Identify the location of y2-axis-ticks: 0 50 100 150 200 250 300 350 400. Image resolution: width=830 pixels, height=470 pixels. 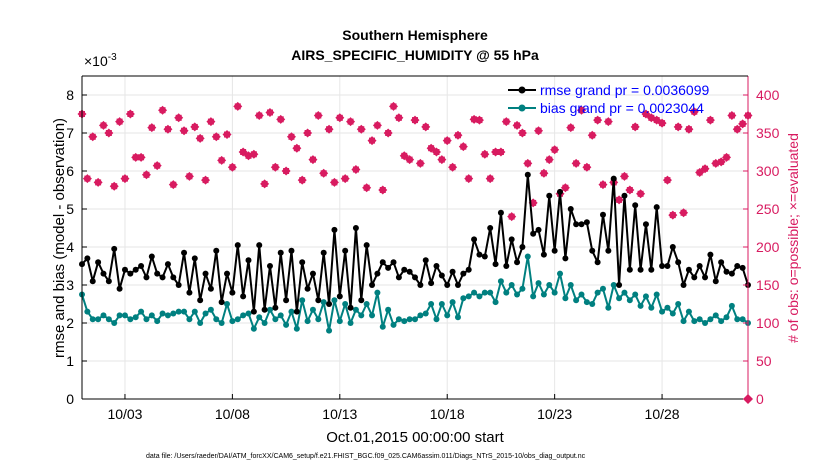
(761, 247).